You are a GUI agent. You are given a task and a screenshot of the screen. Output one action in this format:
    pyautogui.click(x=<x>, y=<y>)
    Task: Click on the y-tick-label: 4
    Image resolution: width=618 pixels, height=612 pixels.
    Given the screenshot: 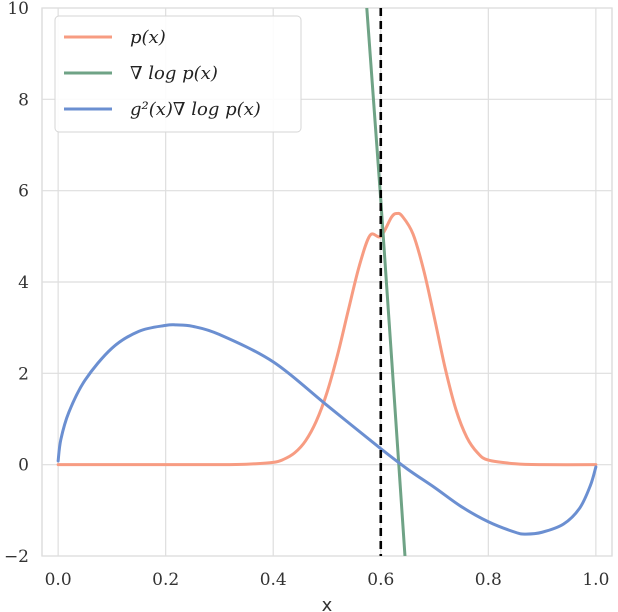 What is the action you would take?
    pyautogui.click(x=23, y=283)
    